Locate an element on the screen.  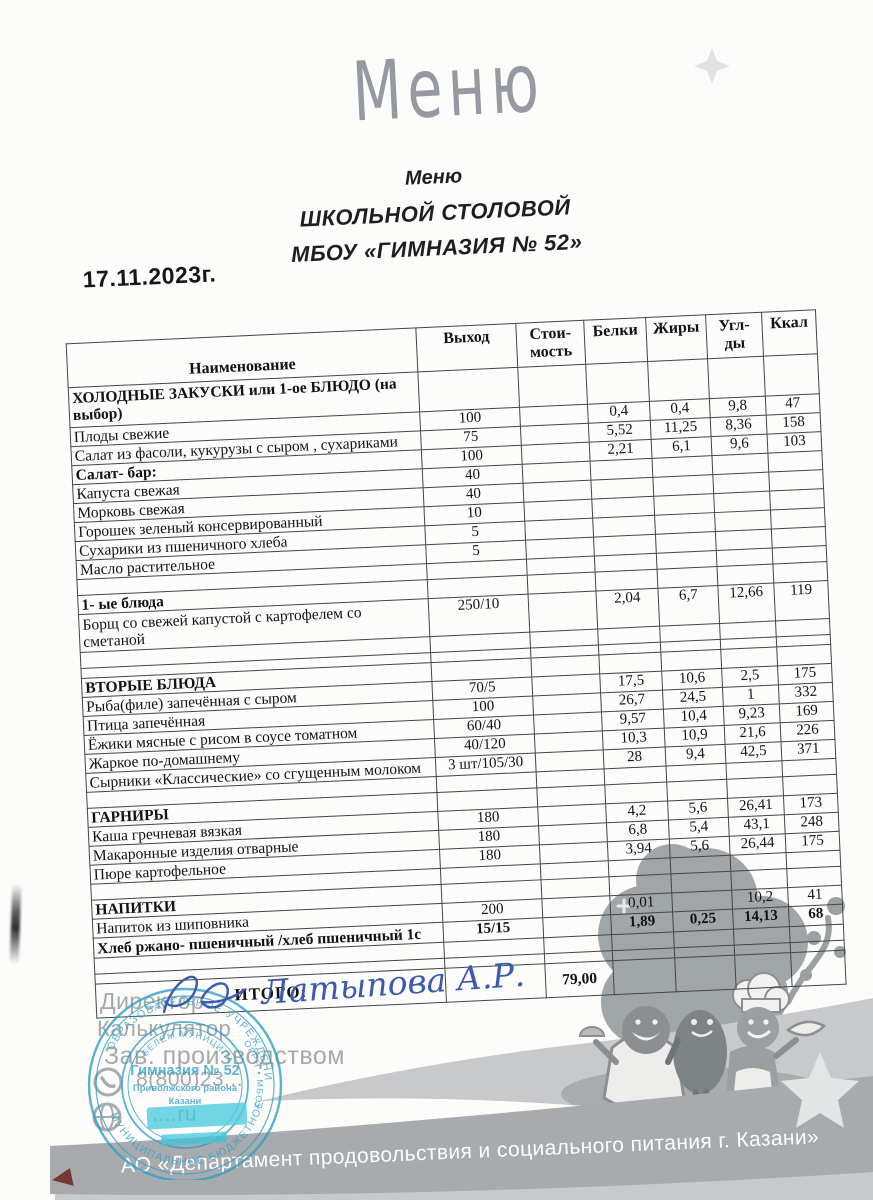
value-cell: 1 is located at coordinates (751, 695).